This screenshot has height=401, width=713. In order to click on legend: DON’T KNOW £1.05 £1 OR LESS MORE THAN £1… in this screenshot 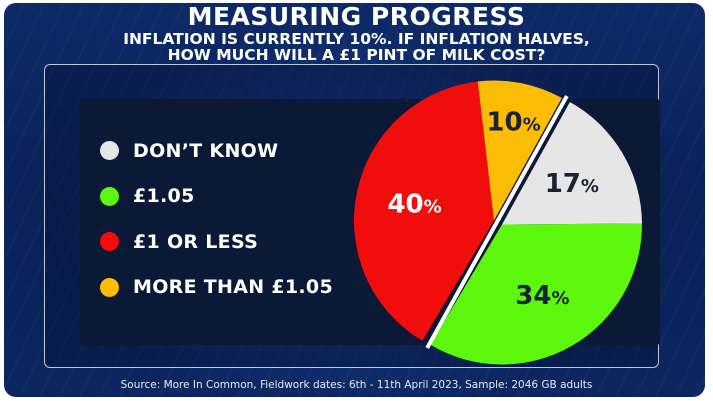, I will do `click(216, 219)`.